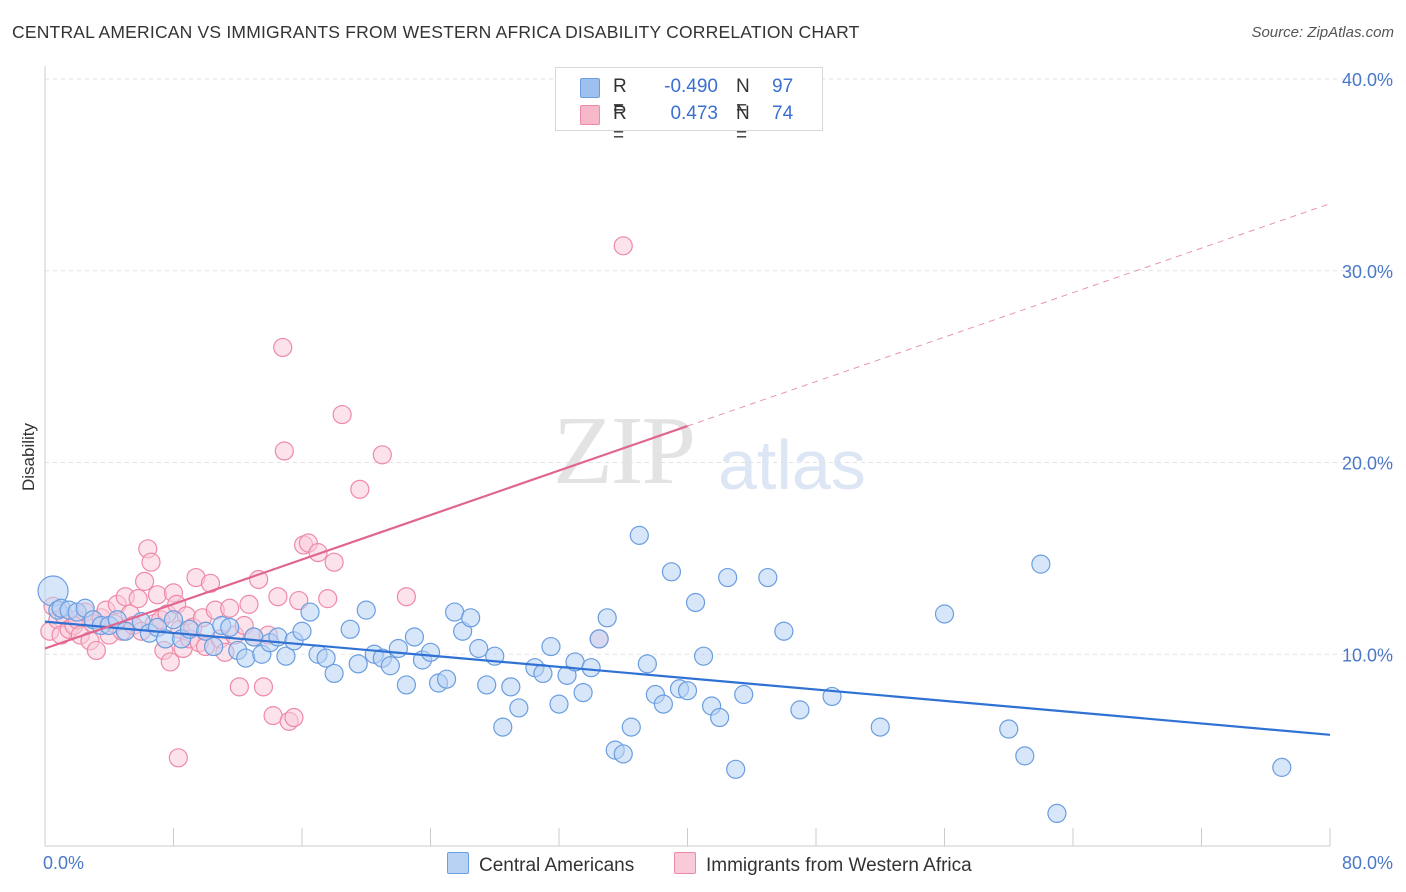  I want to click on legend-r-value: 0.473, so click(694, 113).